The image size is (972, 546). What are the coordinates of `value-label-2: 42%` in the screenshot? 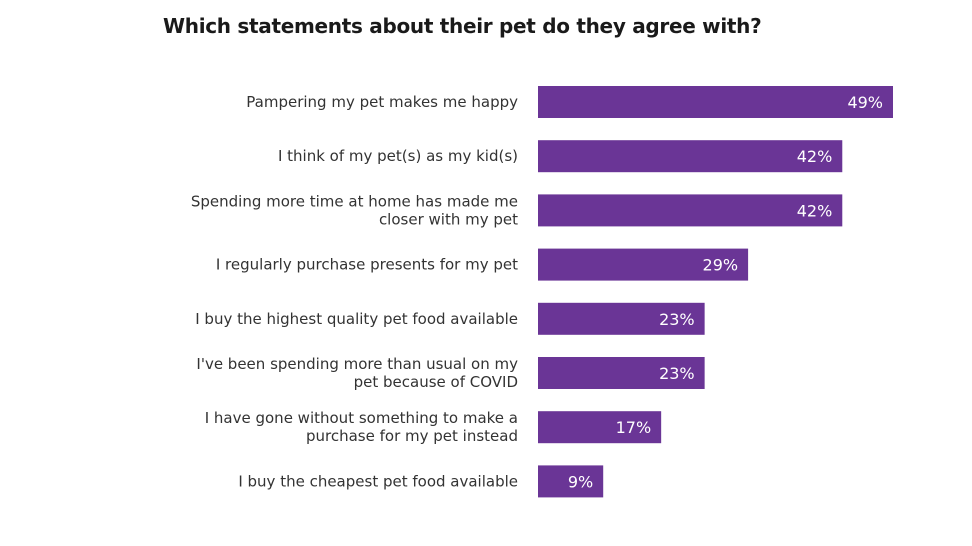 It's located at (815, 156).